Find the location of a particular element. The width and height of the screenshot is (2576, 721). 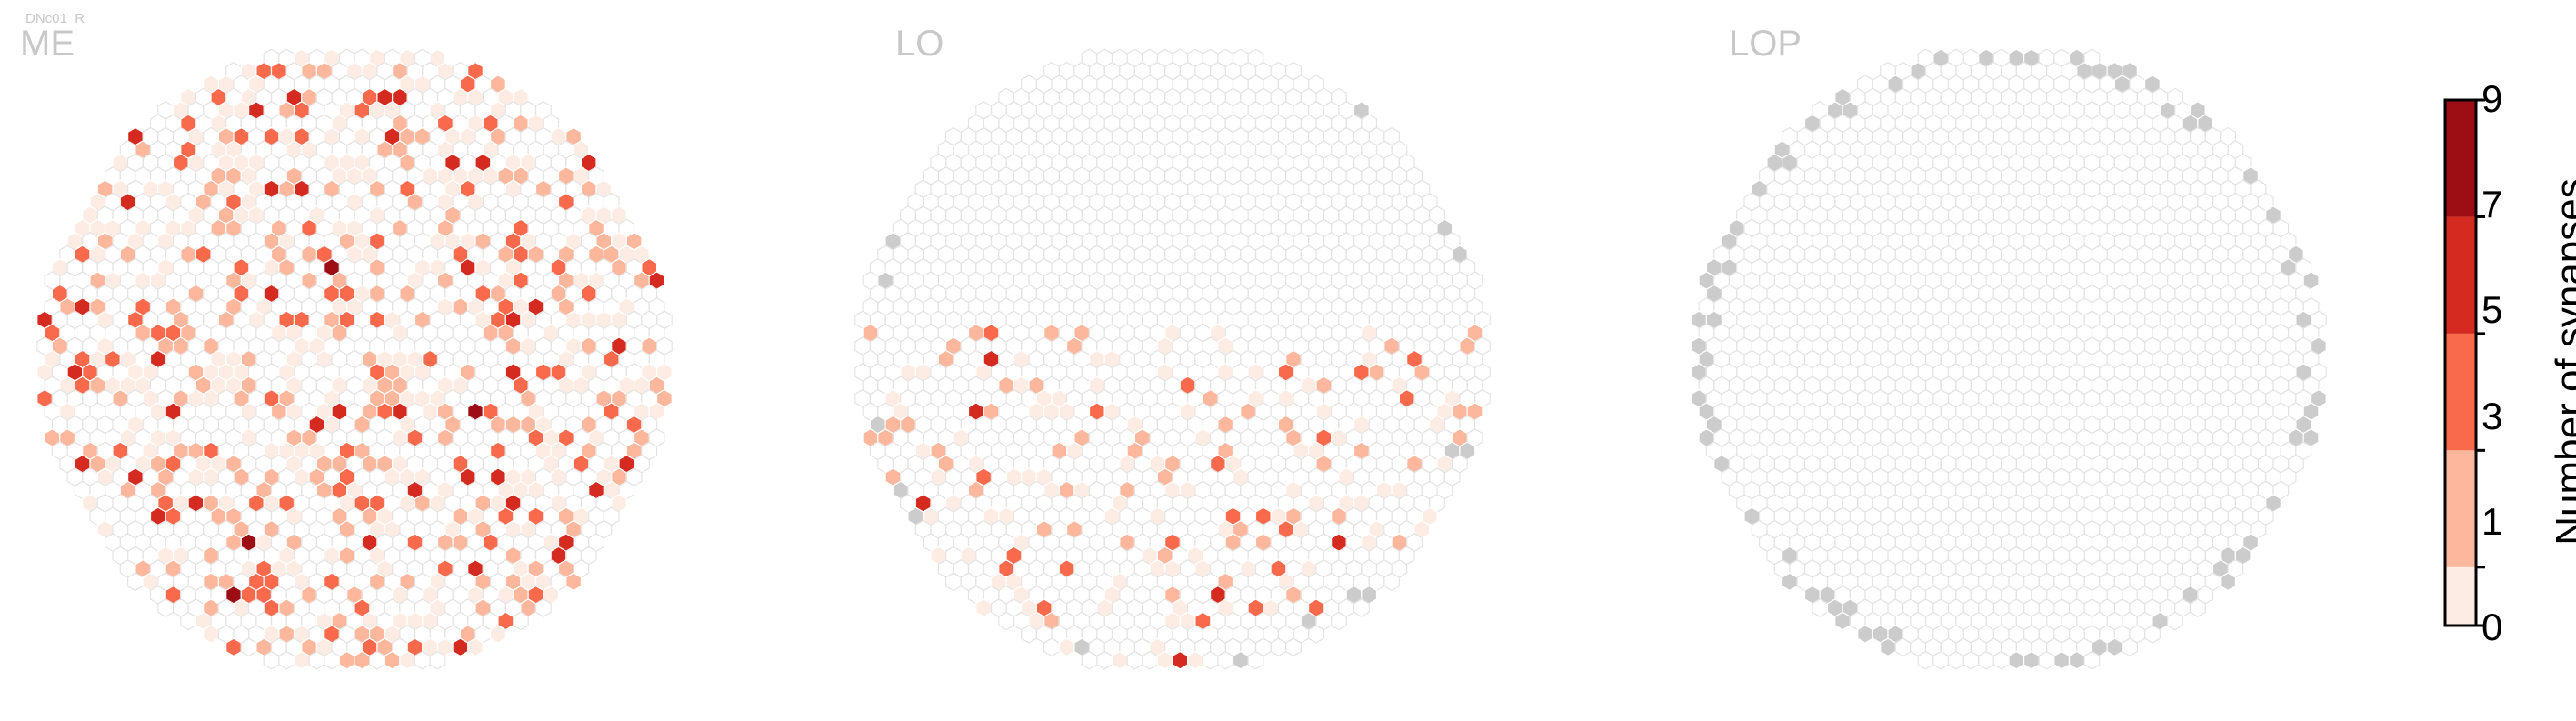

colorbar-tick-3: 3 is located at coordinates (2492, 416).